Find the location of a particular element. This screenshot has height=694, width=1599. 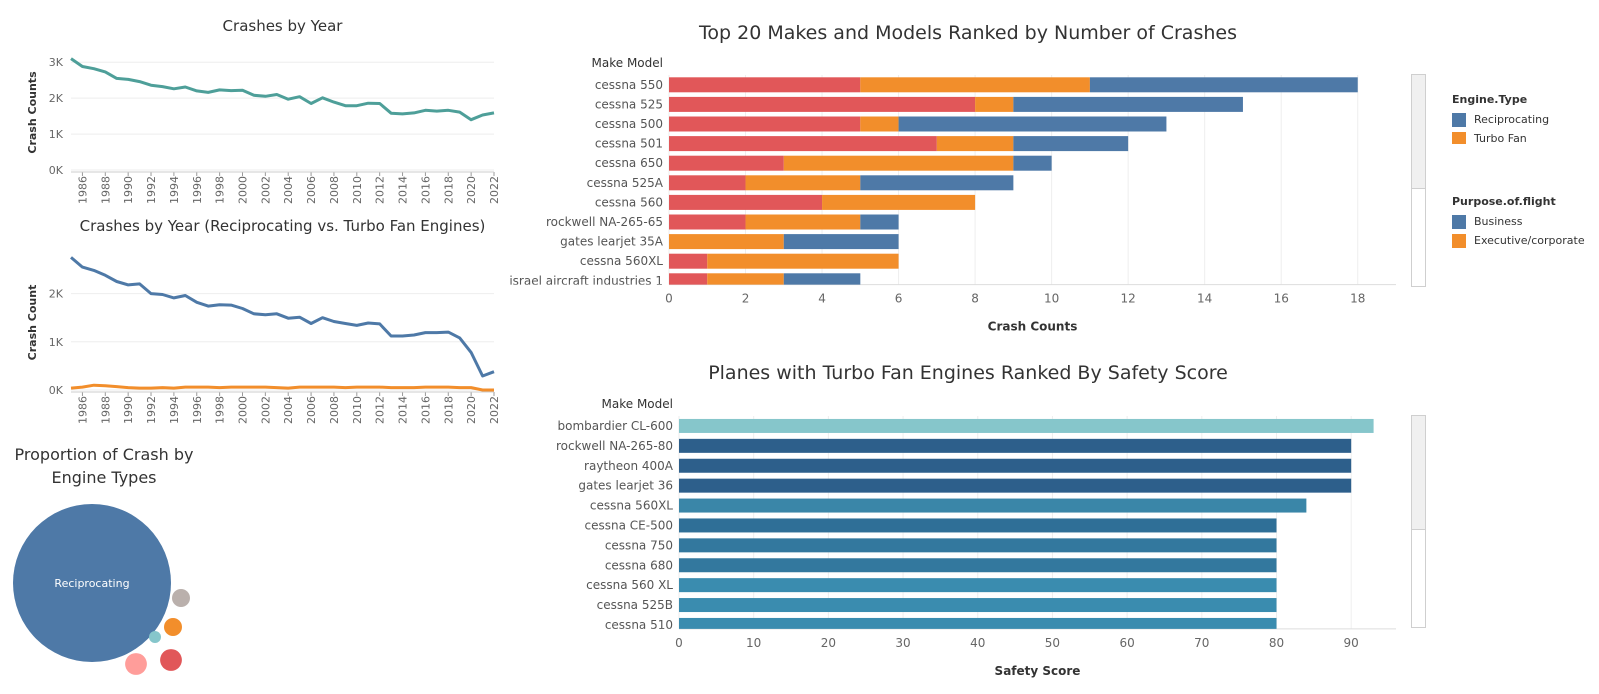

x-tick-label: 2008 is located at coordinates (334, 190).